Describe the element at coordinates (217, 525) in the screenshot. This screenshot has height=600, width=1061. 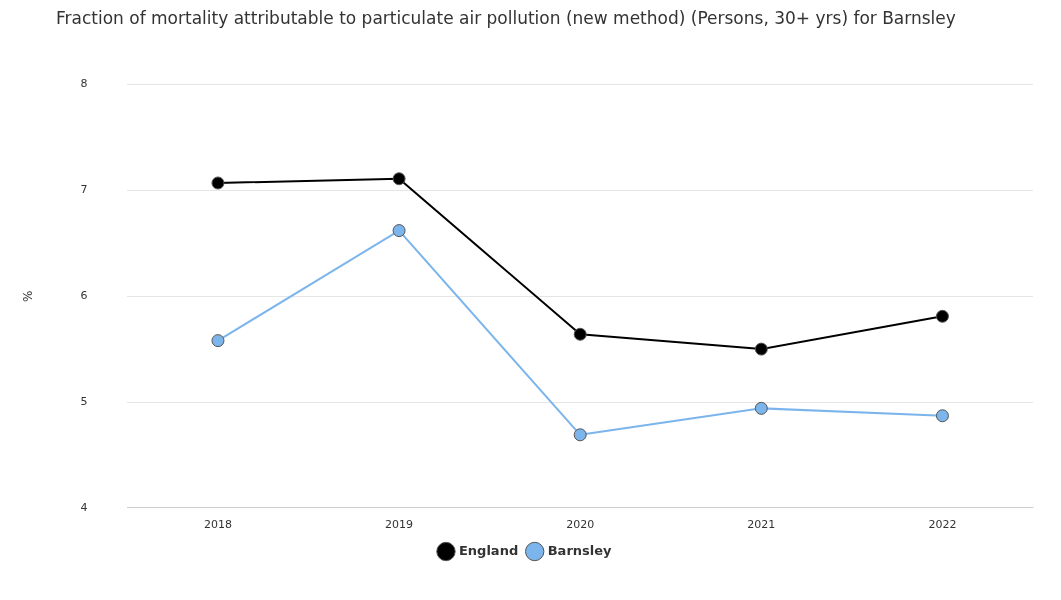
I see `x-tick-label: 2018` at that location.